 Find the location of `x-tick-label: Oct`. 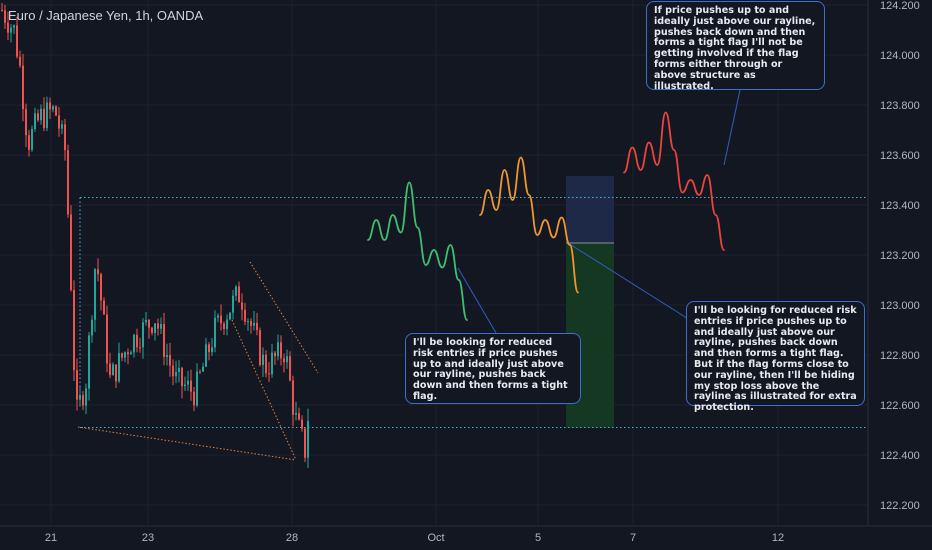

x-tick-label: Oct is located at coordinates (435, 538).